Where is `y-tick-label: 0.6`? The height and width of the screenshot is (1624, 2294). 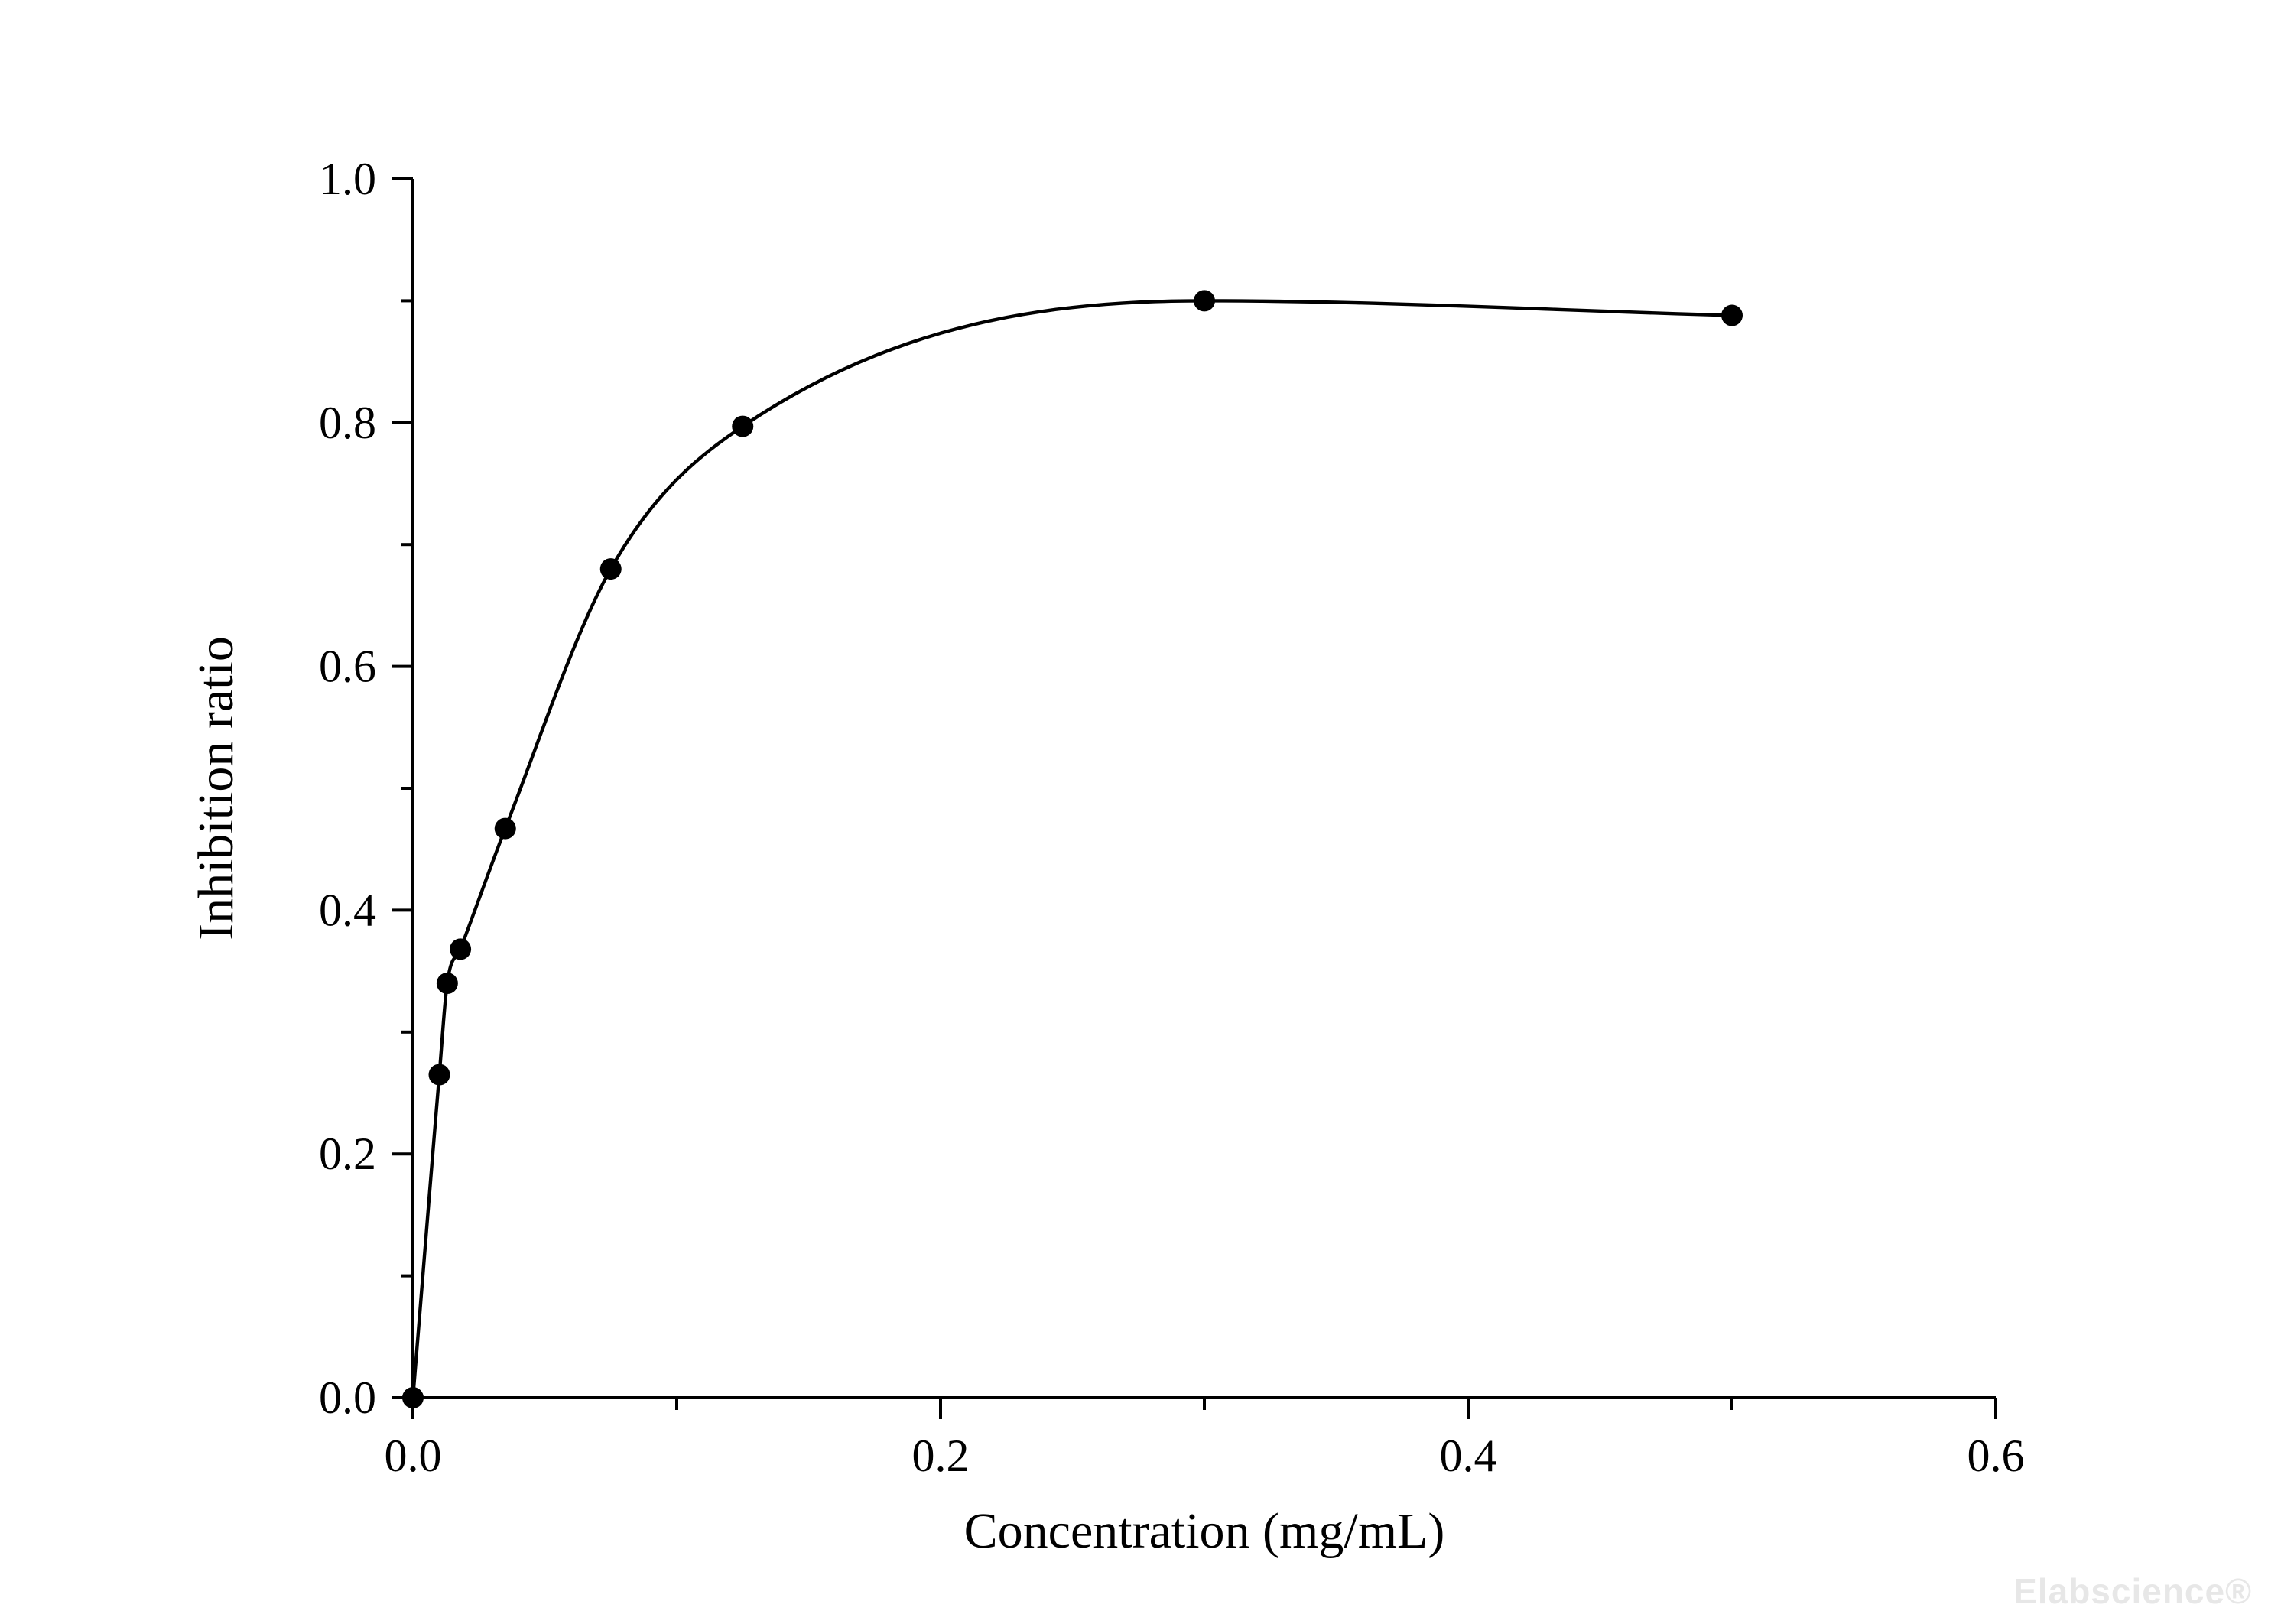
y-tick-label: 0.6 is located at coordinates (347, 666).